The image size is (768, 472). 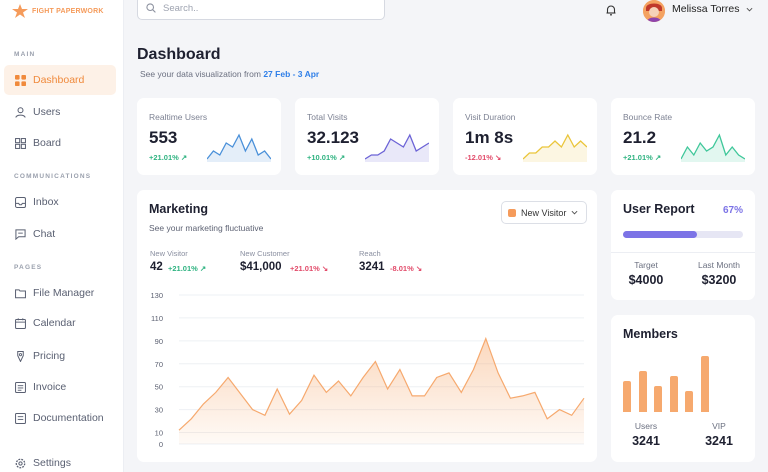 I want to click on dropdown-value: New Visitor, so click(x=544, y=212).